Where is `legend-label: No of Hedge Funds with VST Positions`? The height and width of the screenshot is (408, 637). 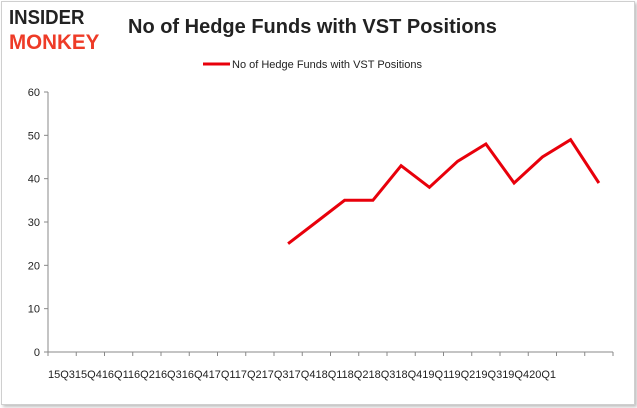
legend-label: No of Hedge Funds with VST Positions is located at coordinates (327, 65).